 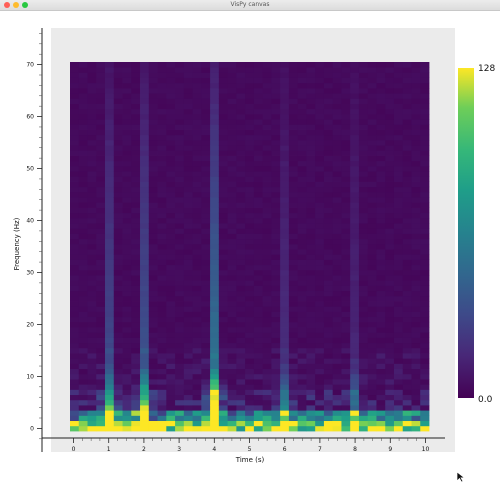 What do you see at coordinates (16, 5) in the screenshot?
I see `minimize-window-button` at bounding box center [16, 5].